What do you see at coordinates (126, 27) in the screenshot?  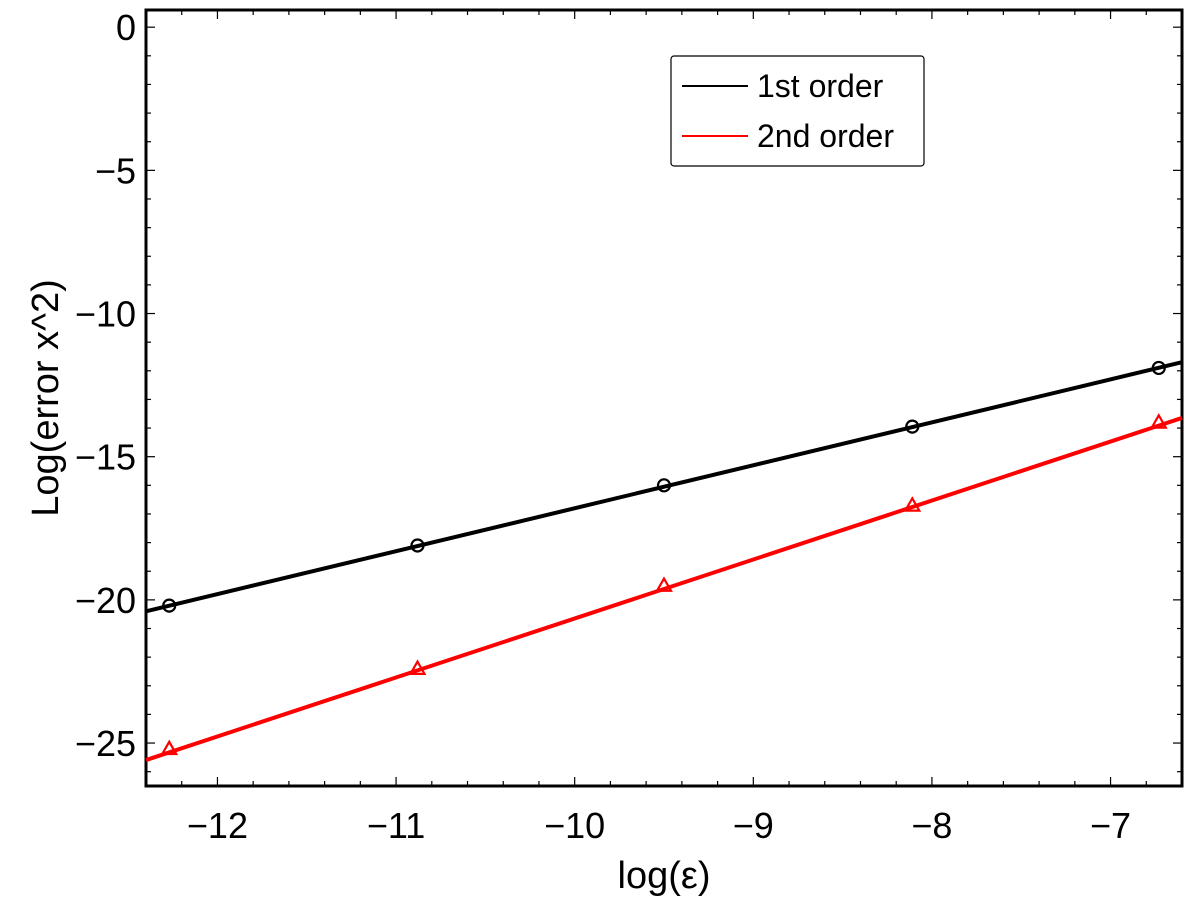 I see `y-tick-label: 0` at bounding box center [126, 27].